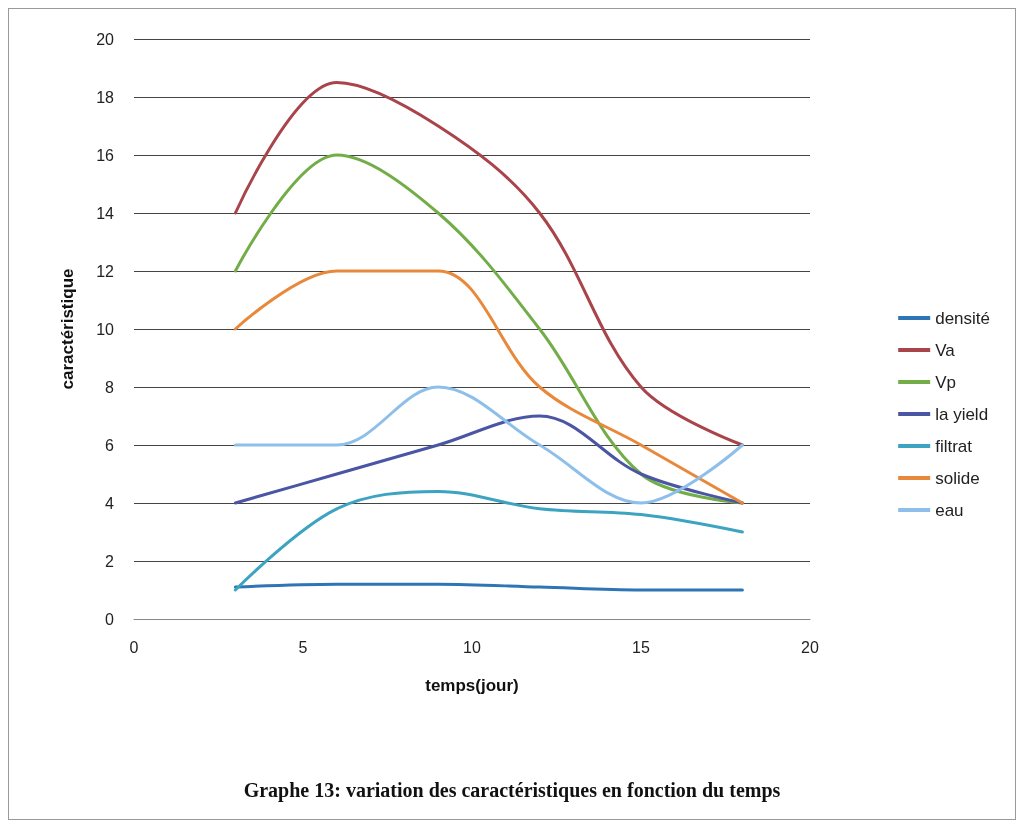 The width and height of the screenshot is (1026, 832). Describe the element at coordinates (810, 647) in the screenshot. I see `x-tick-label: 20` at that location.